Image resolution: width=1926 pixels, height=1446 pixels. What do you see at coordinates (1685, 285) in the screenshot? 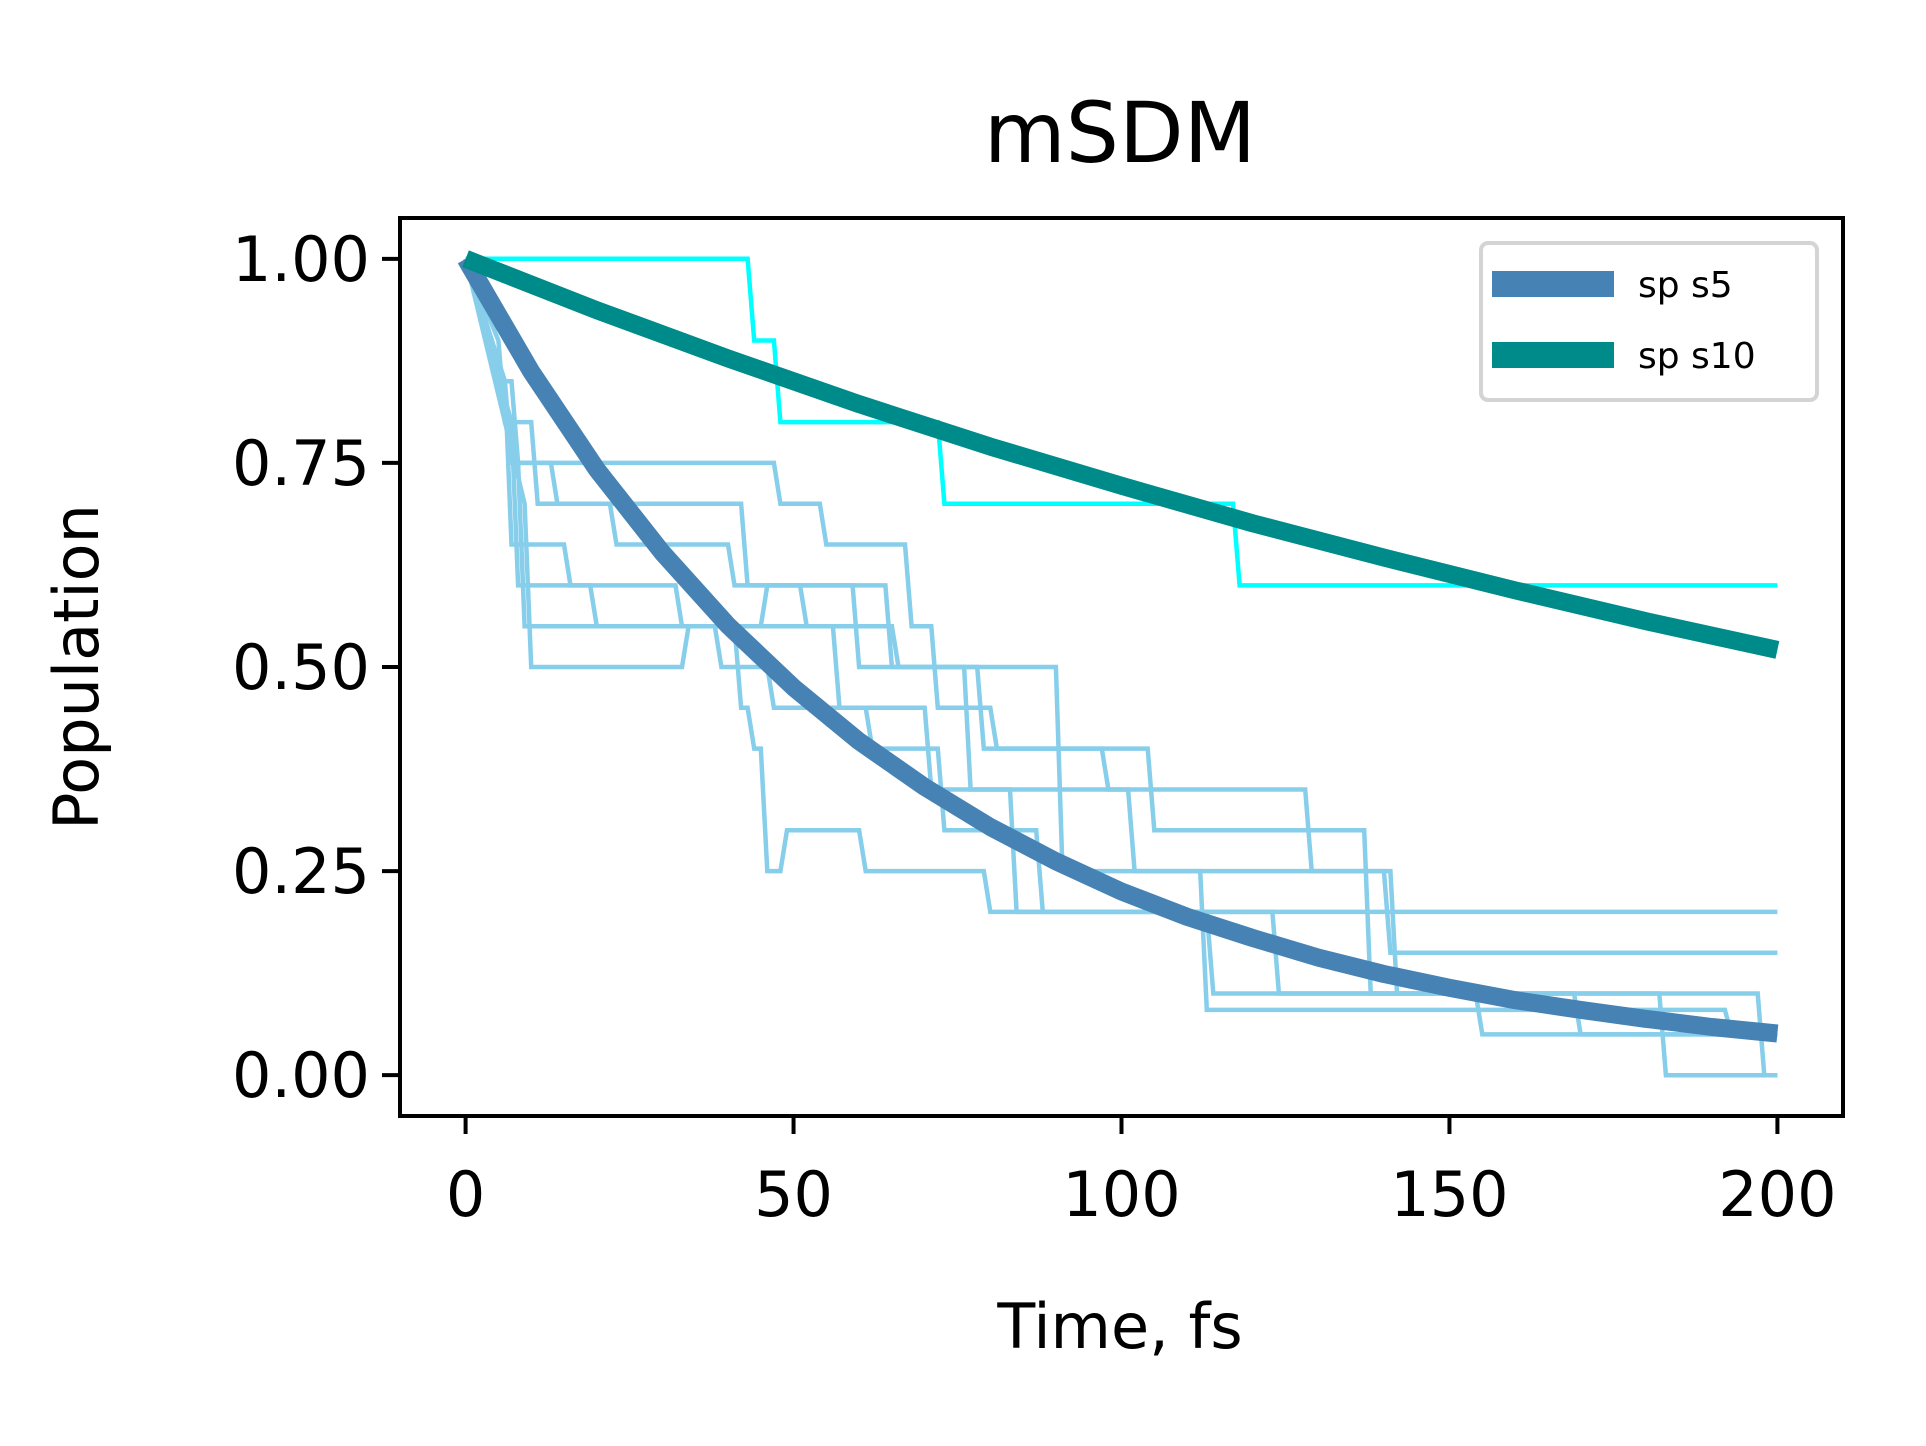
I see `legend-label-sp-s5: sp s5` at bounding box center [1685, 285].